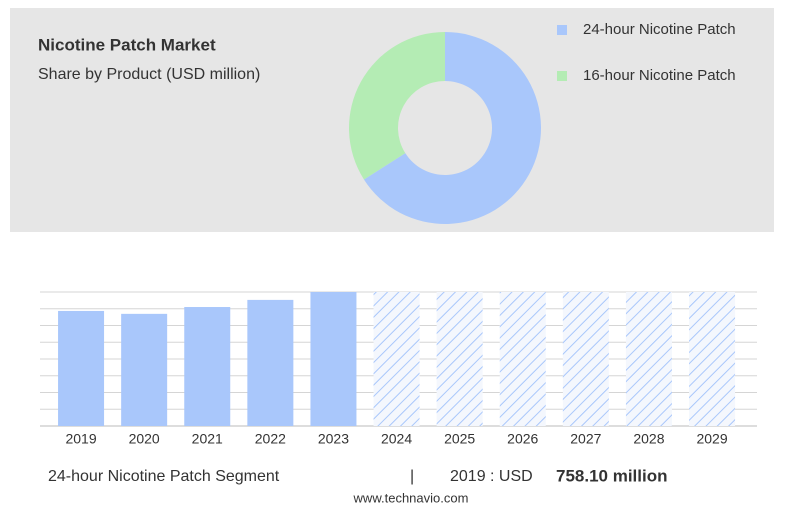  I want to click on footer-year: 2019 : USD, so click(491, 476).